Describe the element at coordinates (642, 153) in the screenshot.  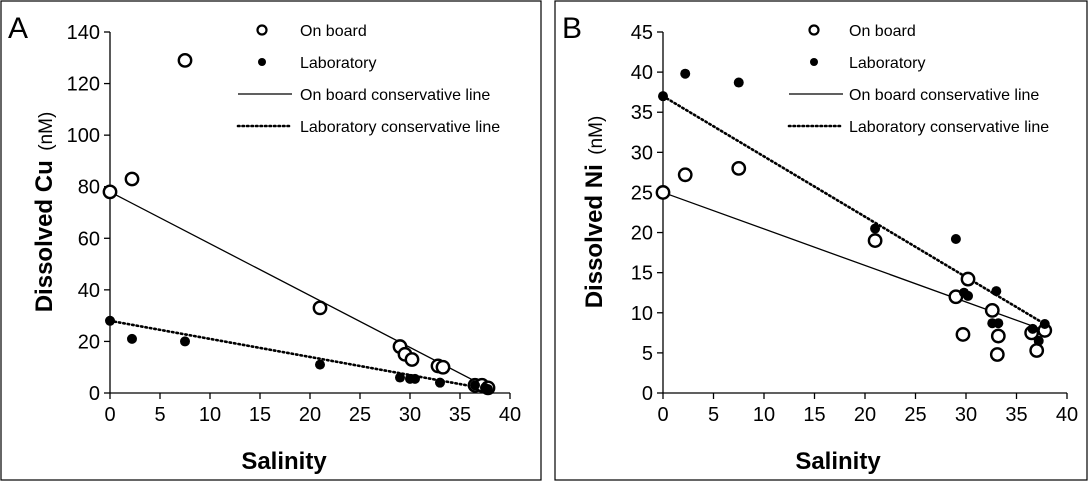
I see `panel-b-y-tick-label: 30` at that location.